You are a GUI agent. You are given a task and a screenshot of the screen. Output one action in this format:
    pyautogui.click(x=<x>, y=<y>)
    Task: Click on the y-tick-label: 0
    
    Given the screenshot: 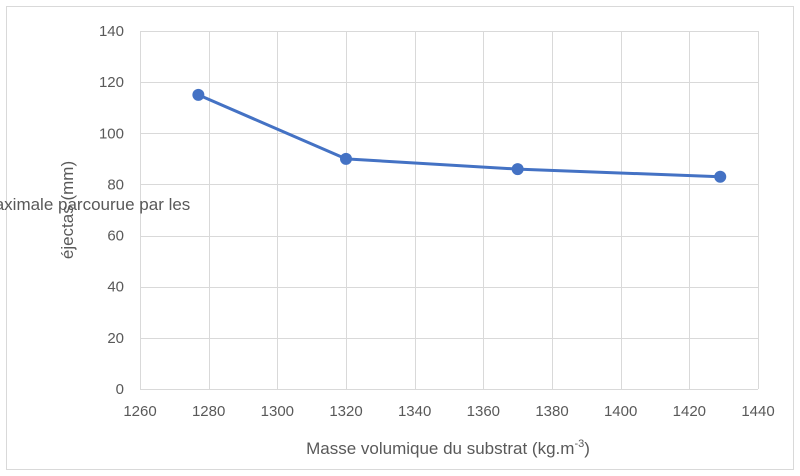 What is the action you would take?
    pyautogui.click(x=120, y=389)
    